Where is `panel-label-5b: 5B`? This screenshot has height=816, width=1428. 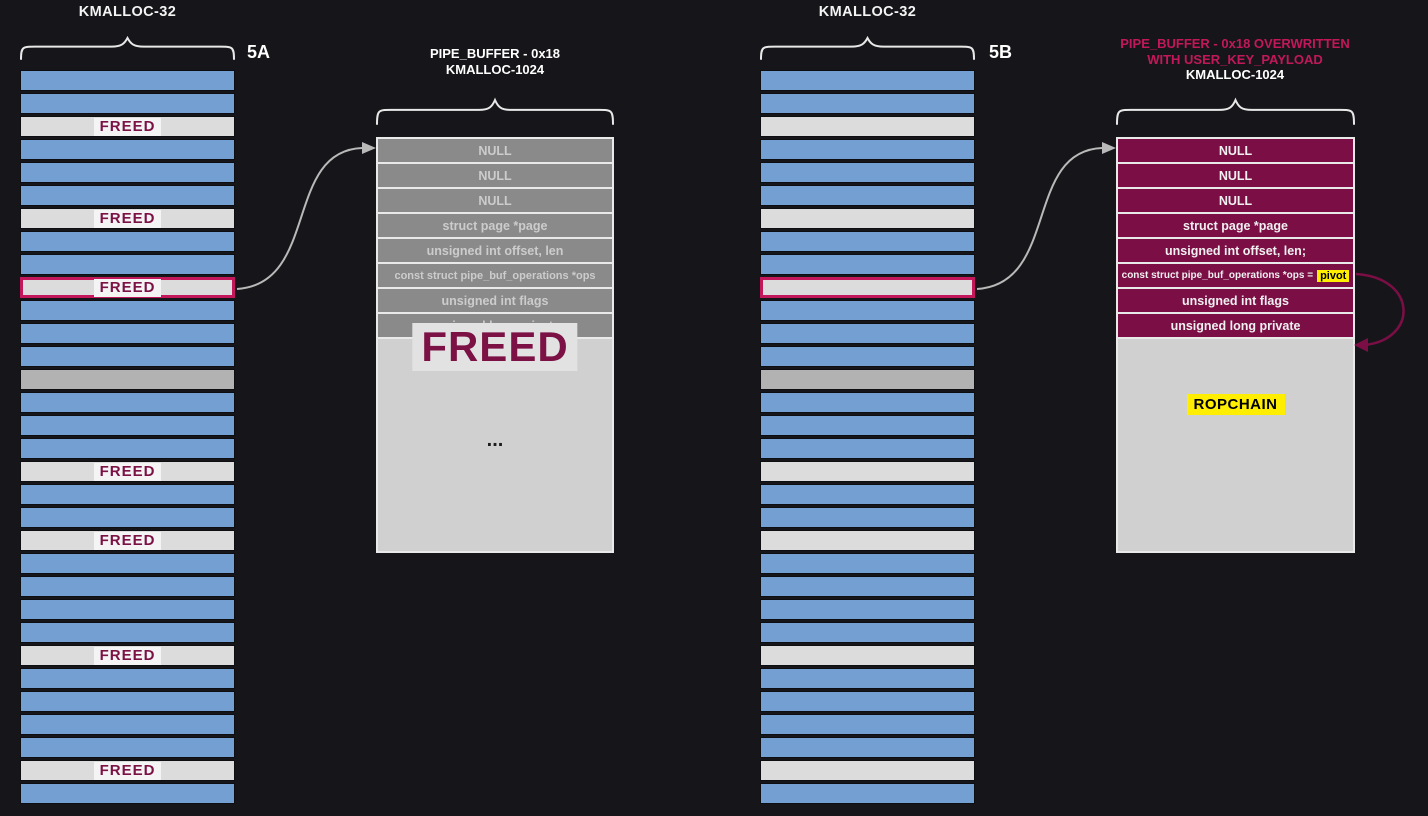
panel-label-5b: 5B is located at coordinates (1001, 52).